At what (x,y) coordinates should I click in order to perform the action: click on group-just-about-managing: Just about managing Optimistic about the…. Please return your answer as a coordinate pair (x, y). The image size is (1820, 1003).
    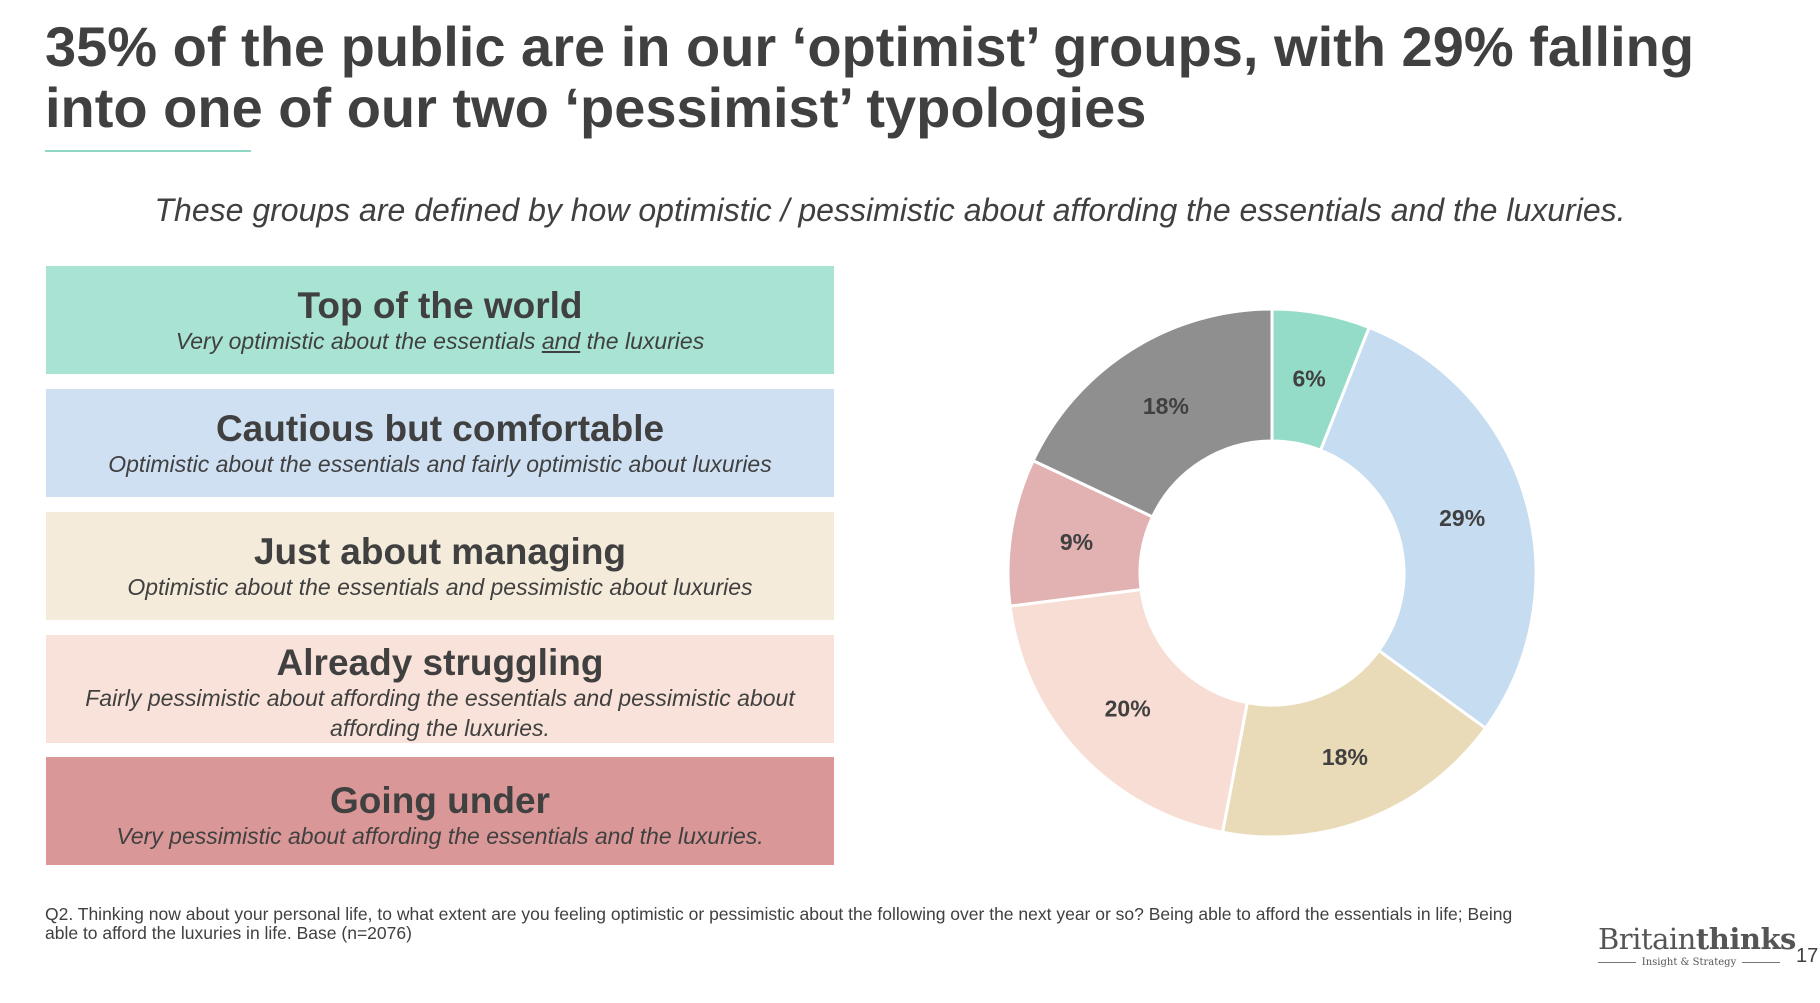
    Looking at the image, I should click on (440, 566).